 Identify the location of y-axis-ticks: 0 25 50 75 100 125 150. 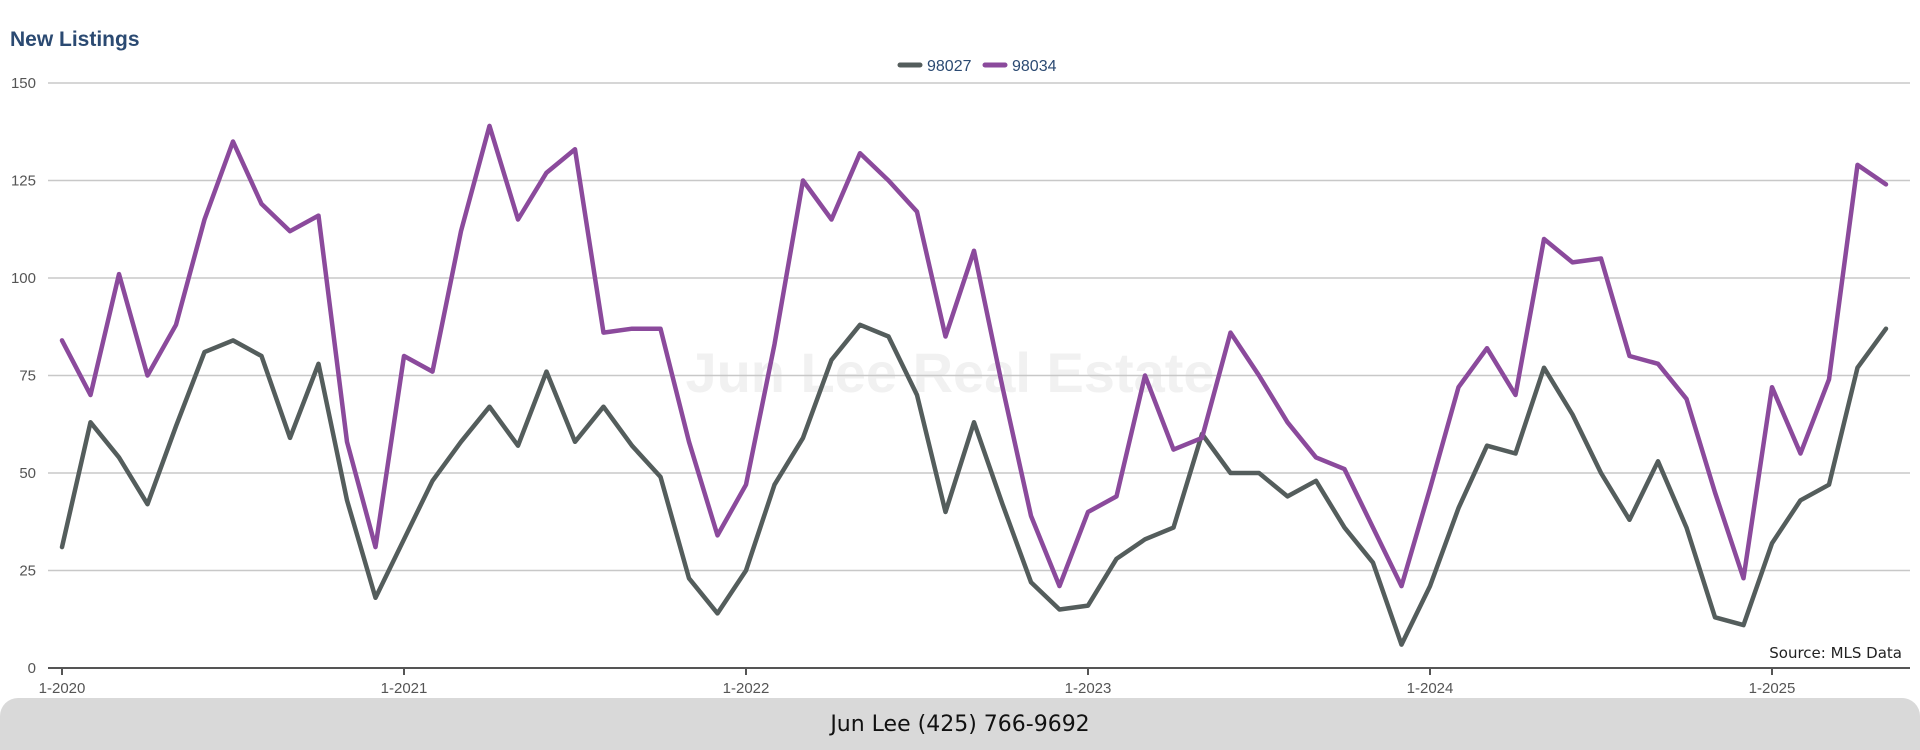
(23, 376).